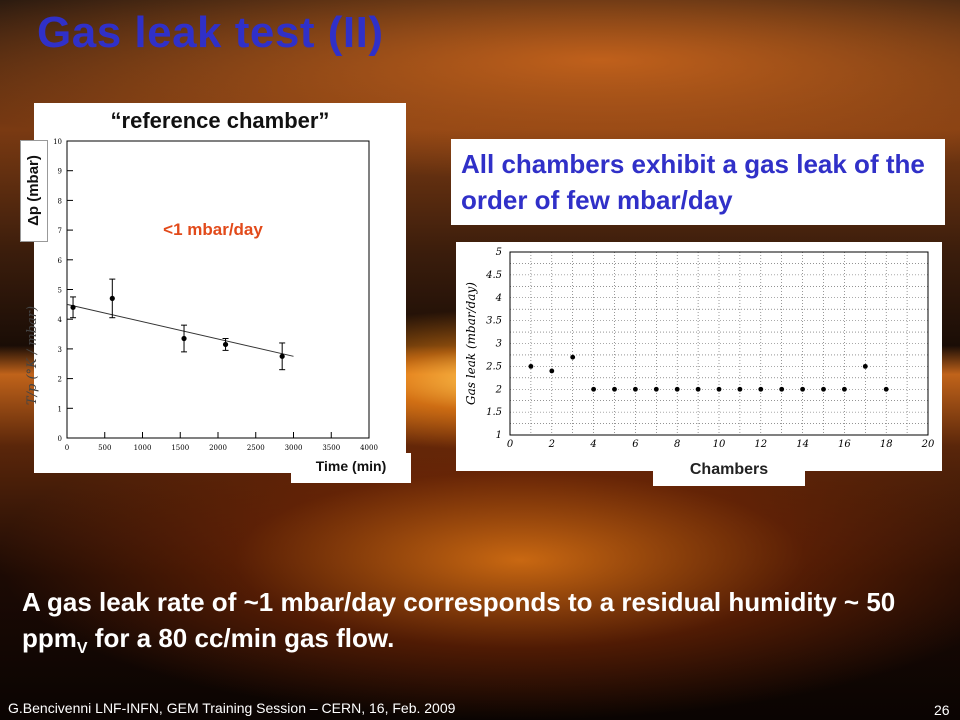 The image size is (960, 720). Describe the element at coordinates (294, 448) in the screenshot. I see `x-tick-label: 3000` at that location.